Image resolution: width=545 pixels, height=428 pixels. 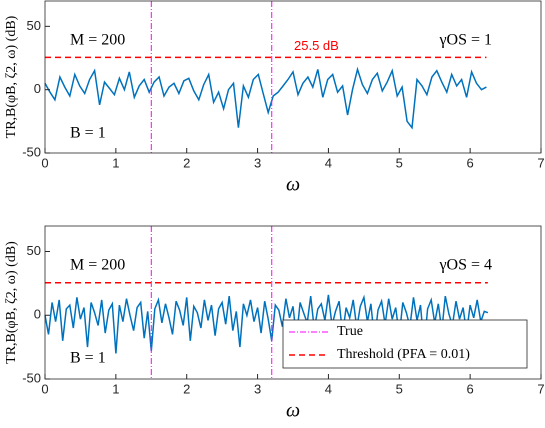 What do you see at coordinates (403, 354) in the screenshot?
I see `legend-label: Threshold (PFA = 0.01)` at bounding box center [403, 354].